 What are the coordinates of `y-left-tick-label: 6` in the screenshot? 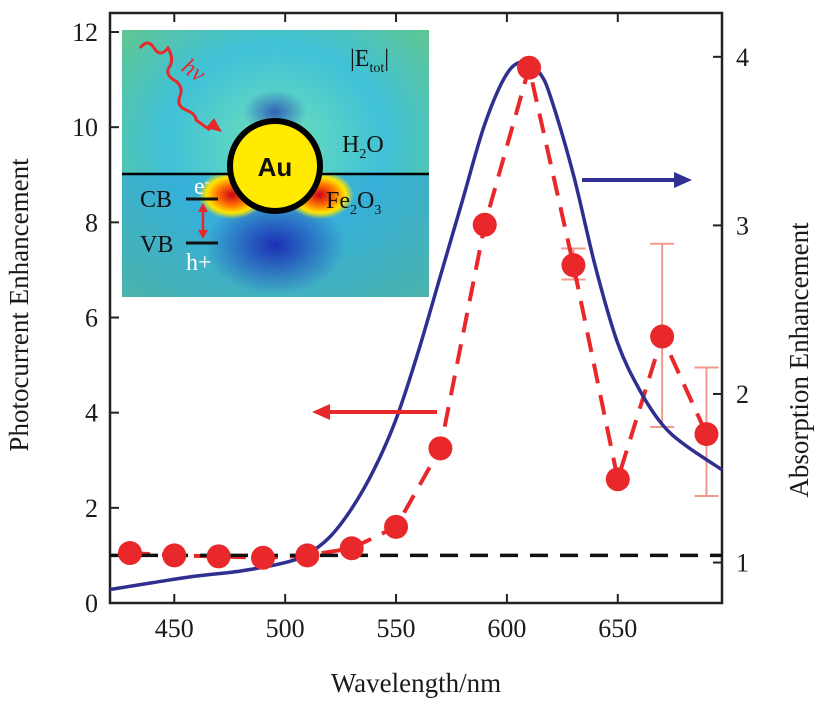 It's located at (91, 318).